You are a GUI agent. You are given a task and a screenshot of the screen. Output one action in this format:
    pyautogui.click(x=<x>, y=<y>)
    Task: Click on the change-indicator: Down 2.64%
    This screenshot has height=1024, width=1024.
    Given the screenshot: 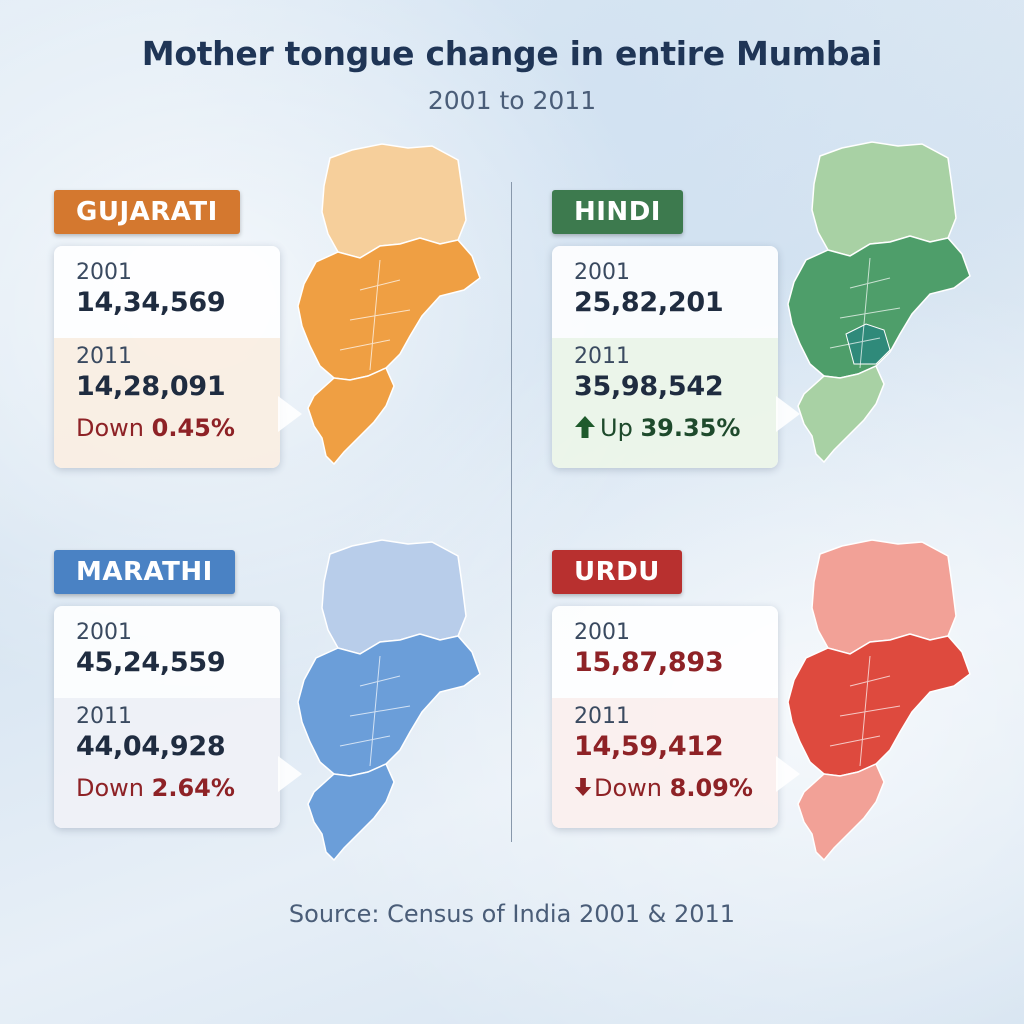 What is the action you would take?
    pyautogui.click(x=178, y=788)
    